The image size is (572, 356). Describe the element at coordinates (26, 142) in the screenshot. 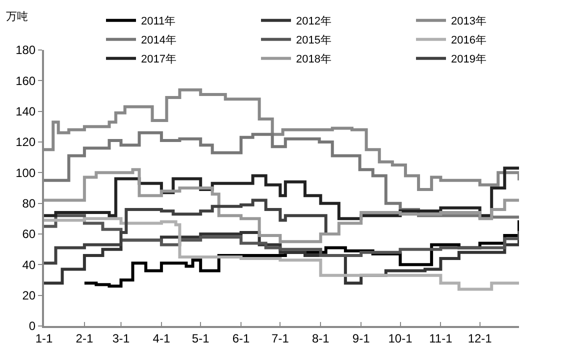

I see `y-tick-label: 120` at that location.